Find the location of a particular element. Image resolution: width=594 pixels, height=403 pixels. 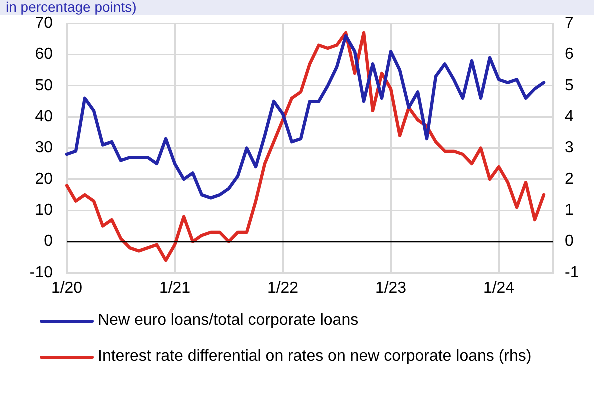

x-tick-label: 1/24 is located at coordinates (499, 289).